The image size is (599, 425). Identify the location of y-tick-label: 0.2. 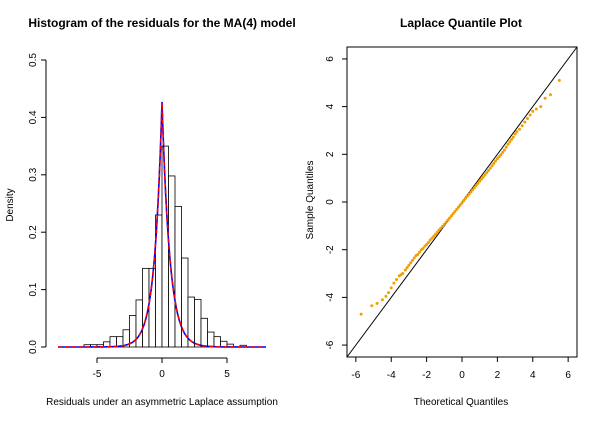
(33, 232).